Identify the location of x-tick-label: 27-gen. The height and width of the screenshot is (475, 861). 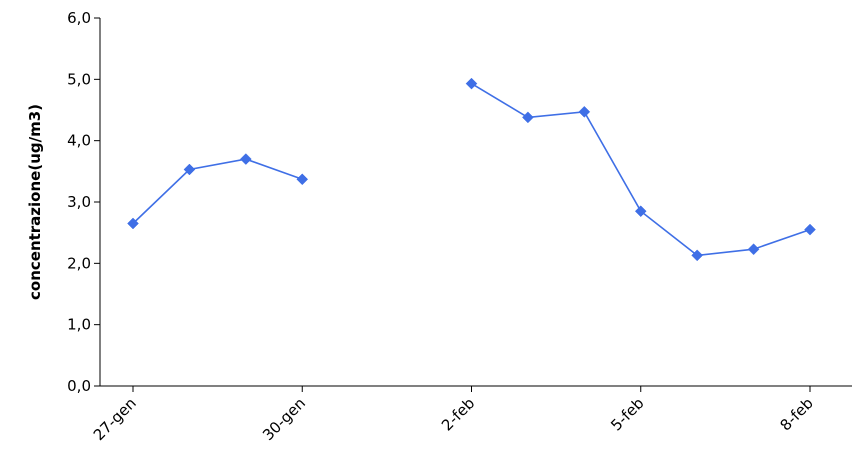
(115, 419).